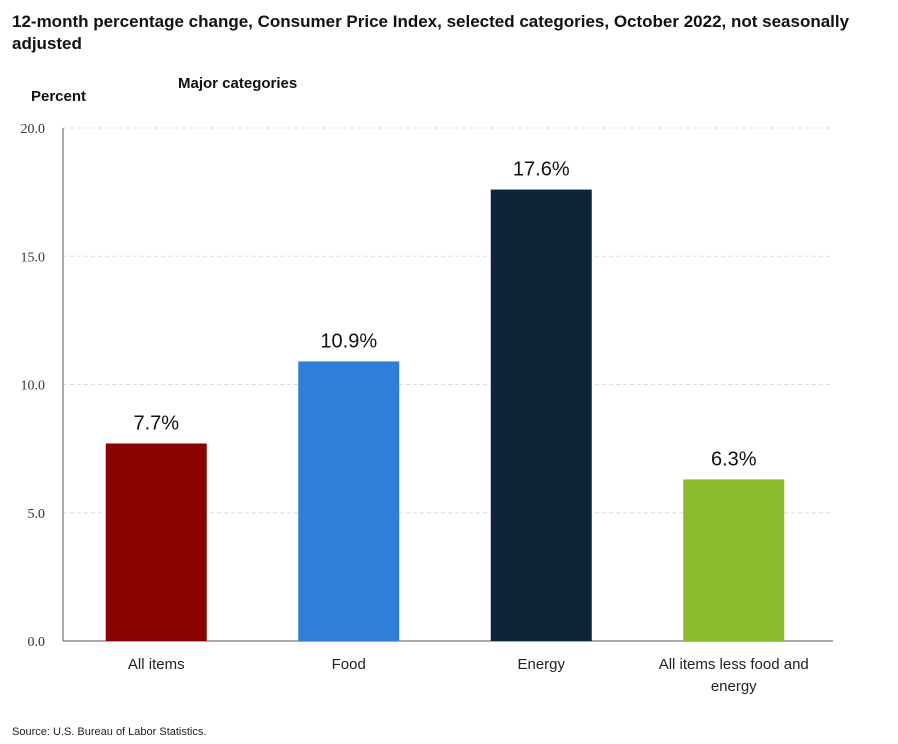 Image resolution: width=898 pixels, height=744 pixels. Describe the element at coordinates (734, 686) in the screenshot. I see `x-tick-label: energy` at that location.